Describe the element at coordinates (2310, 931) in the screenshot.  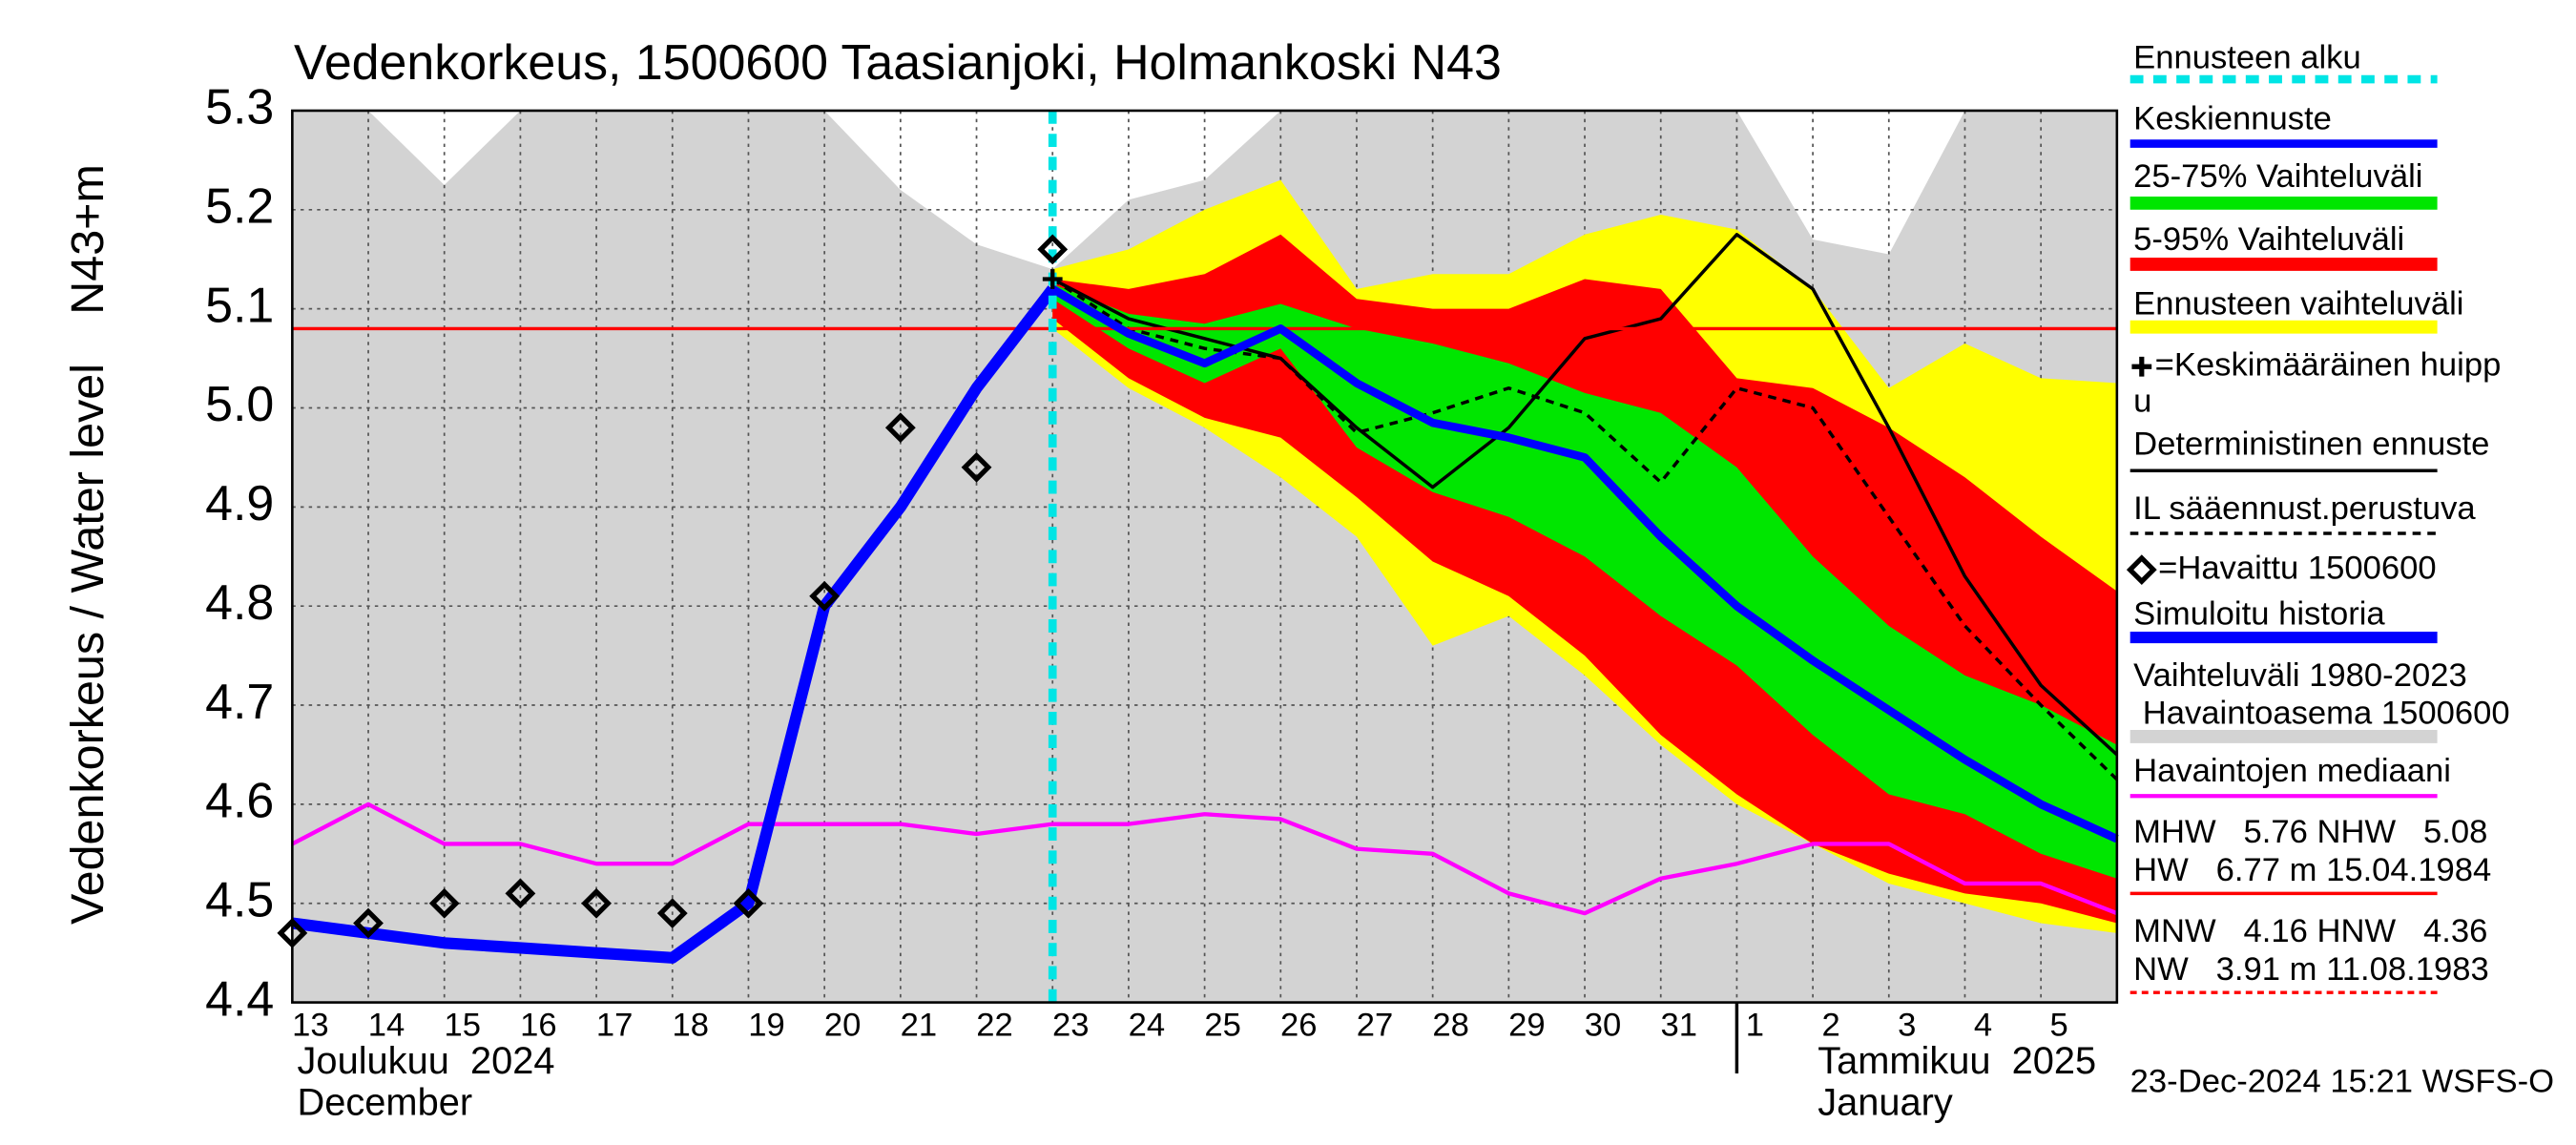
I see `stats-text: MNW 4.16 HNW 4.36` at that location.